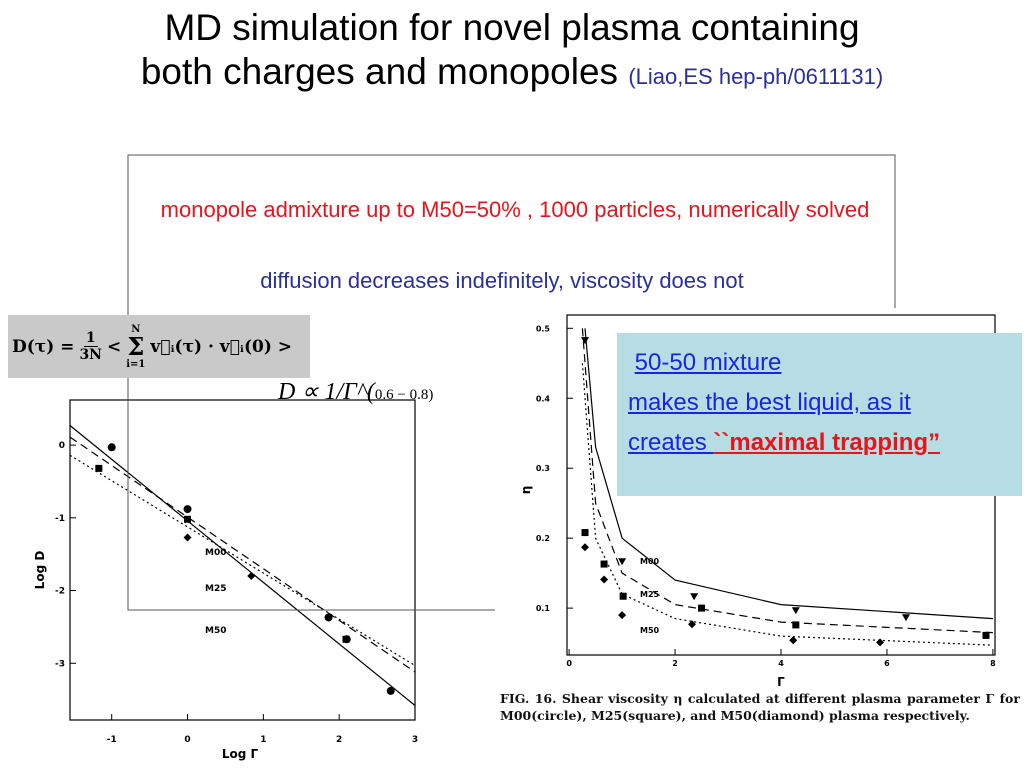  Describe the element at coordinates (136, 364) in the screenshot. I see `lower: i=1` at that location.